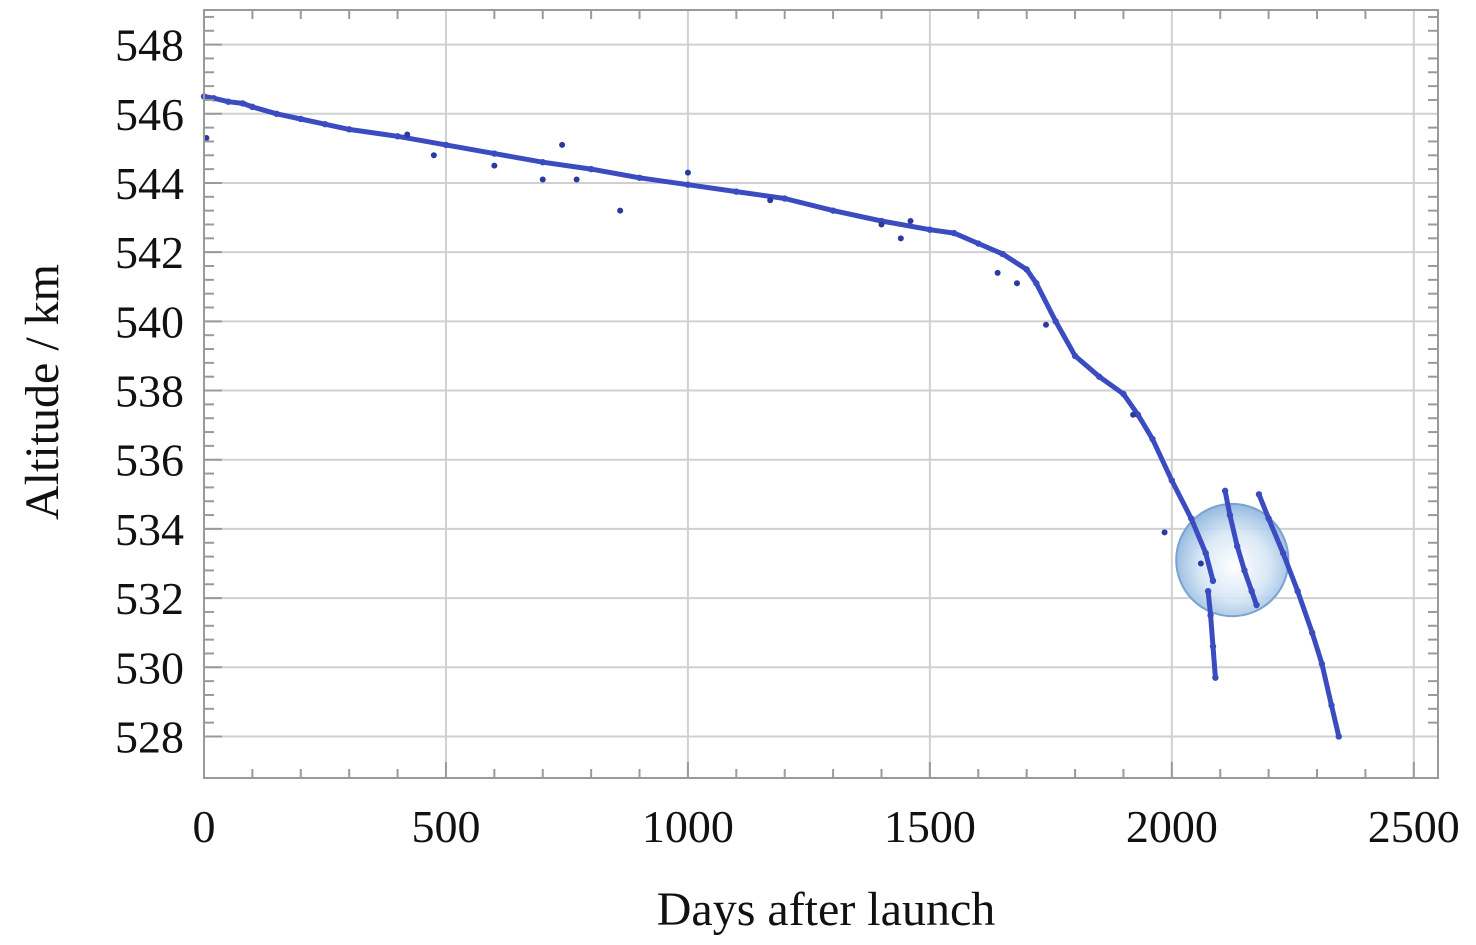 This screenshot has height=945, width=1476. What do you see at coordinates (149, 529) in the screenshot?
I see `y-tick-label: 534` at bounding box center [149, 529].